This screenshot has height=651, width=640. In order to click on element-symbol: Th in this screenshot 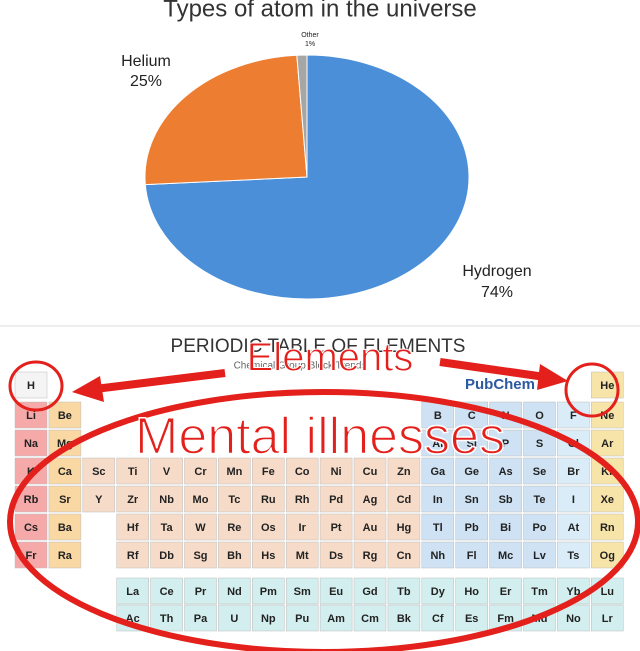, I will do `click(167, 619)`.